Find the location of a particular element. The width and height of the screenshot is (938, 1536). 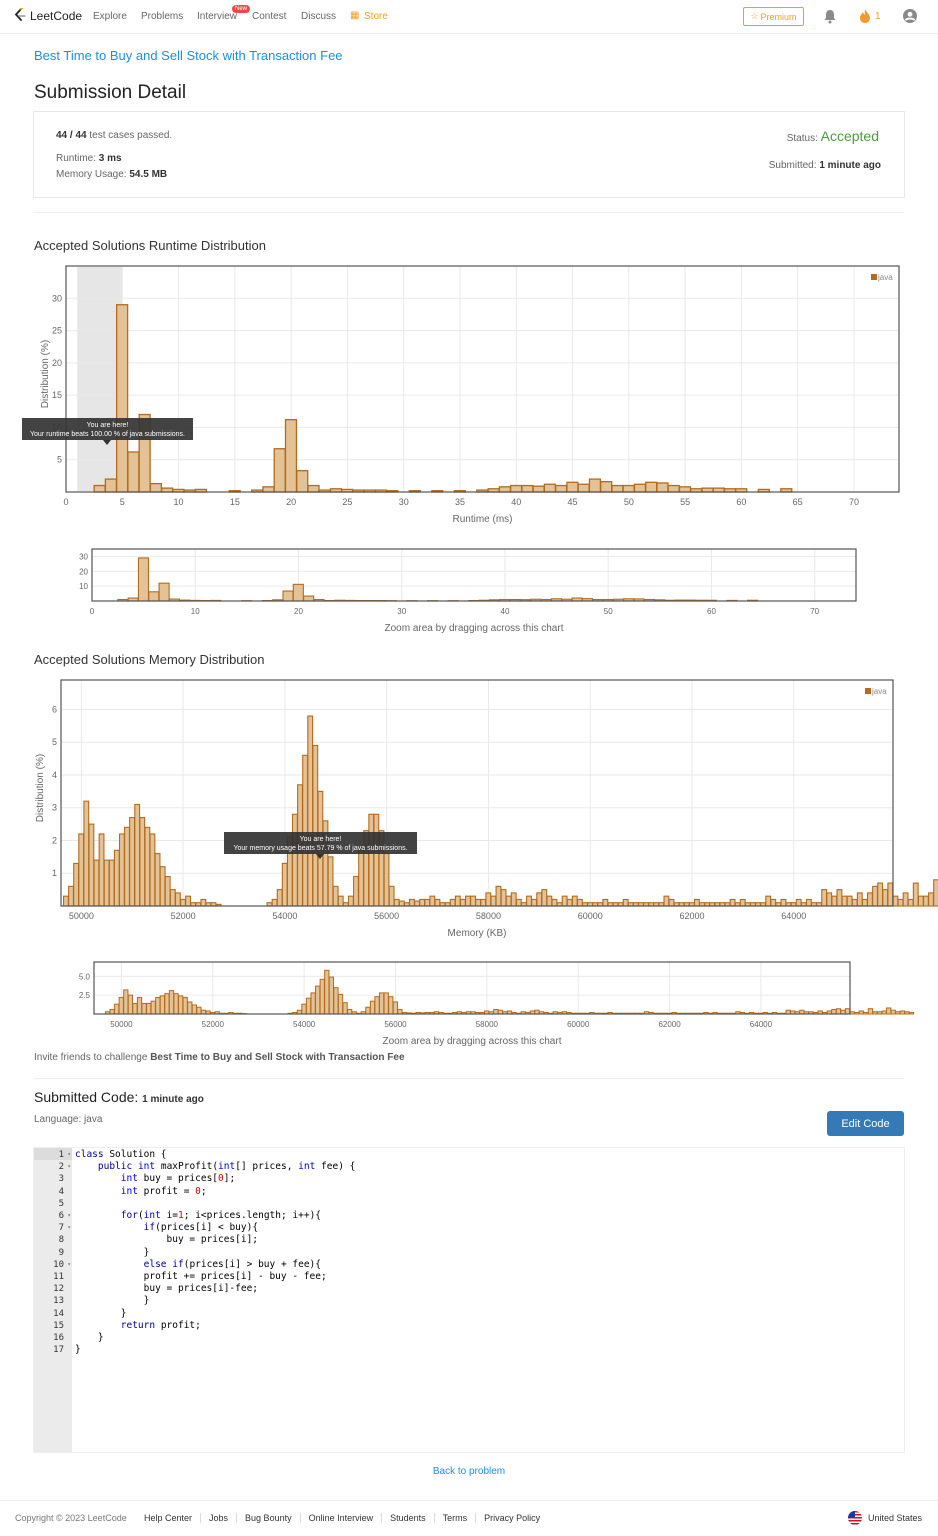

nav-link-contest: Contest is located at coordinates (269, 16).